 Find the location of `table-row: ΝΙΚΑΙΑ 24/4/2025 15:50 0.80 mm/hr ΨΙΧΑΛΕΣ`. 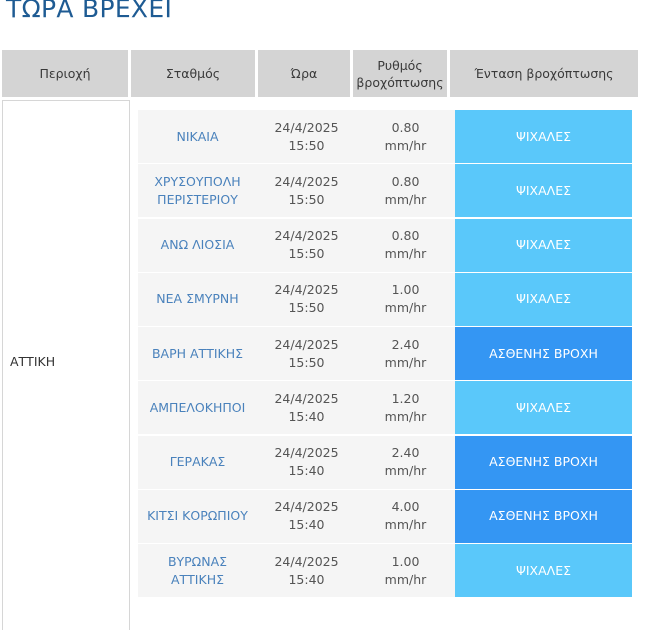

table-row: ΝΙΚΑΙΑ 24/4/2025 15:50 0.80 mm/hr ΨΙΧΑΛΕΣ is located at coordinates (328, 136).